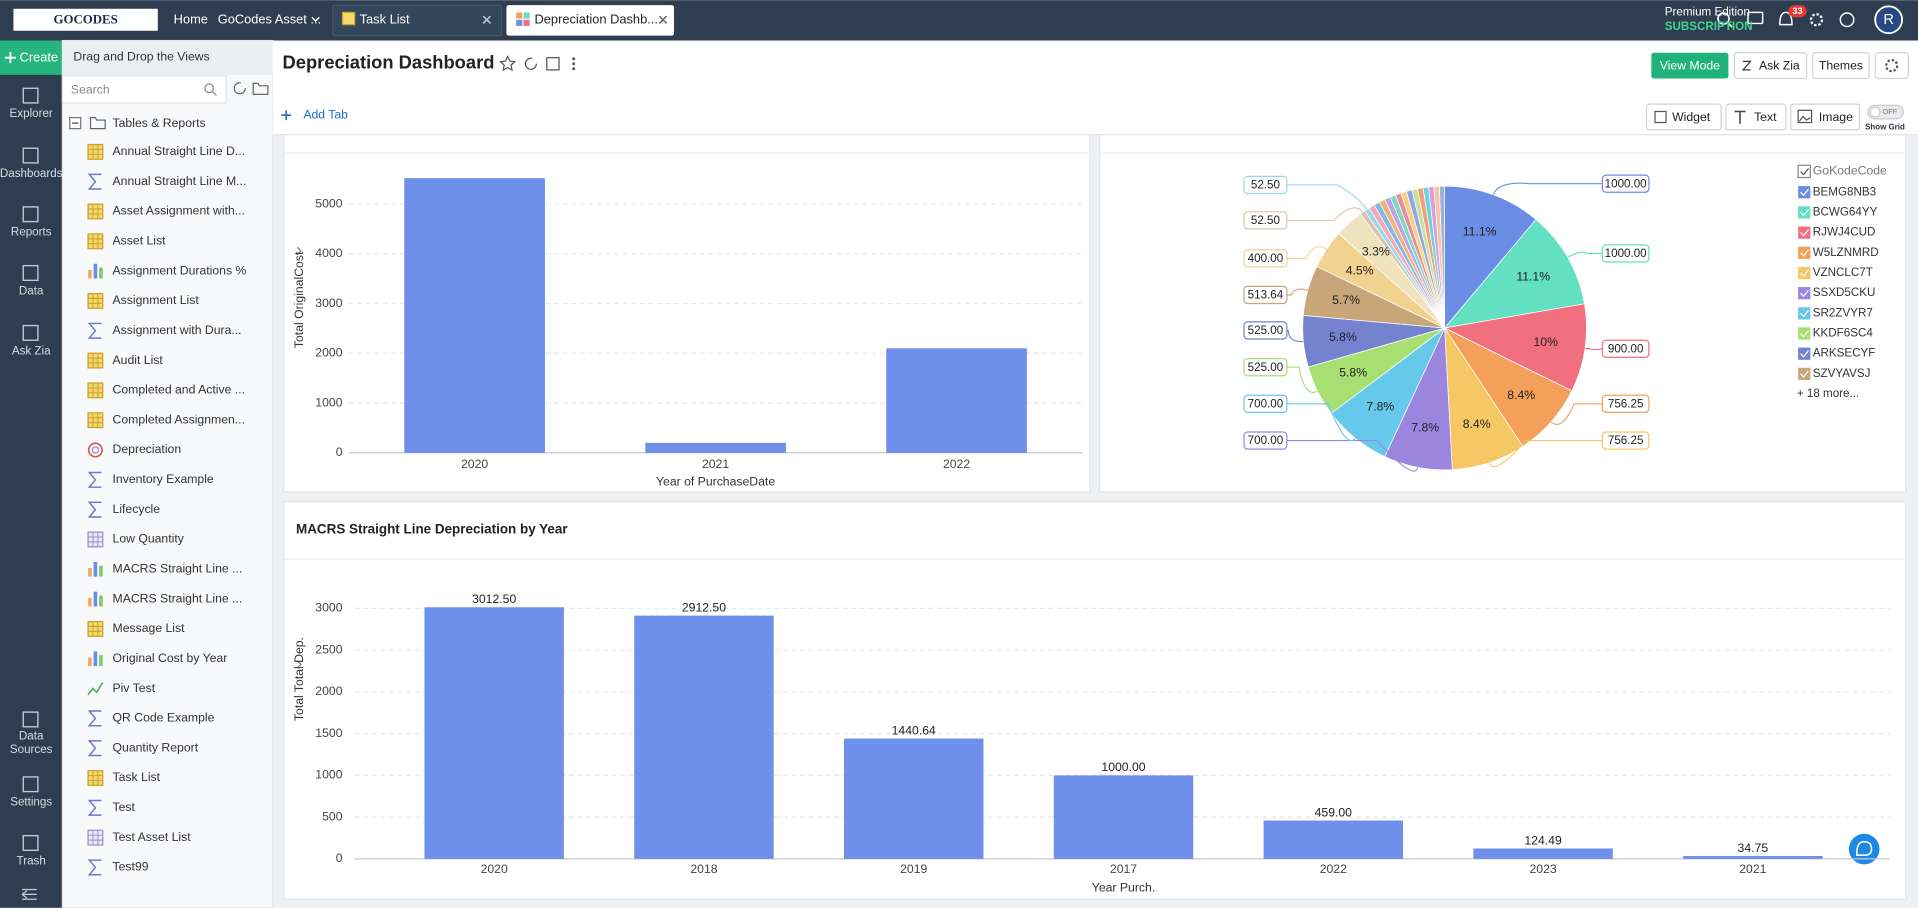 This screenshot has height=908, width=1918. I want to click on active-tab, so click(590, 20).